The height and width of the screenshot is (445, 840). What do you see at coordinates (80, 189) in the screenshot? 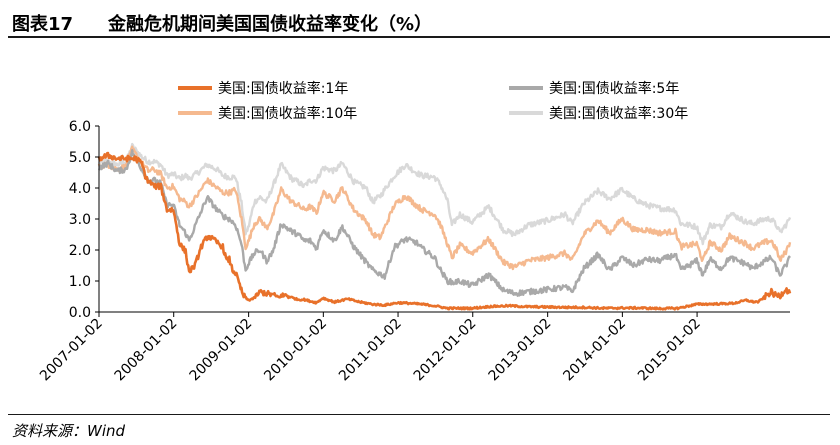
I see `y-tick-label: 4.0` at bounding box center [80, 189].